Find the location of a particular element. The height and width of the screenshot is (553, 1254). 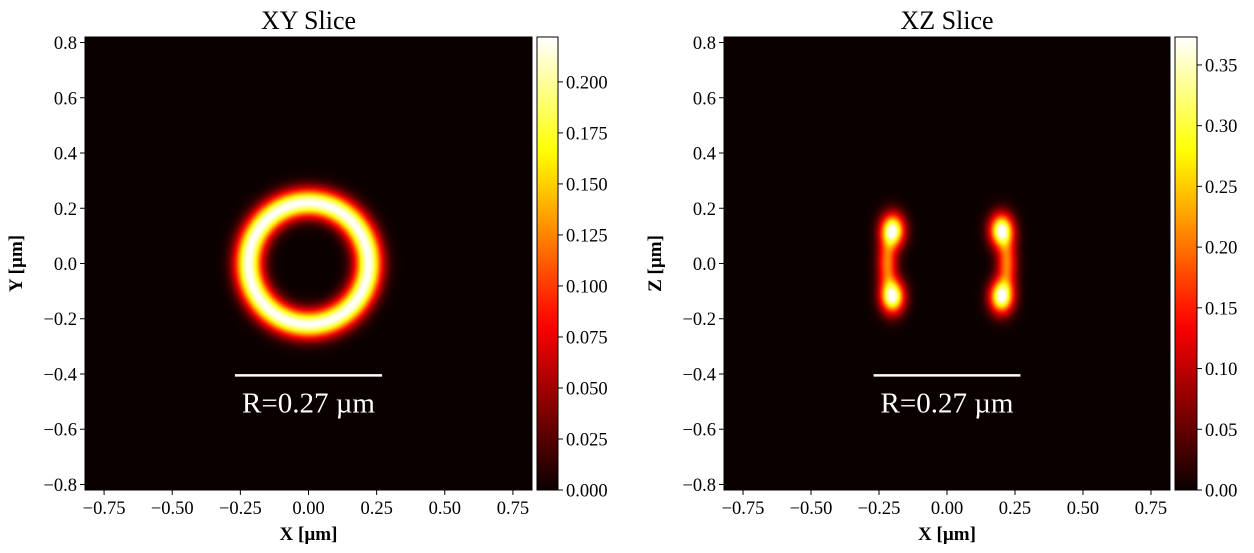

colorbar-tick-label: 0.10 is located at coordinates (1221, 370).